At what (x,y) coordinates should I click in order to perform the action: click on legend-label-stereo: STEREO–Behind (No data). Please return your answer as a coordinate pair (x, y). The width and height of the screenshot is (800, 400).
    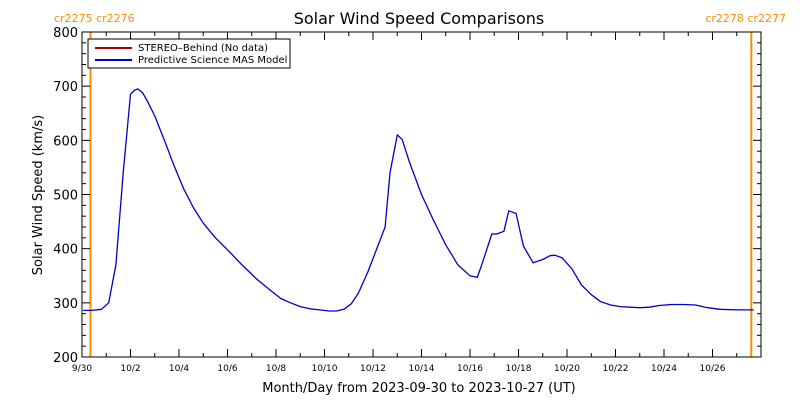
    Looking at the image, I should click on (203, 48).